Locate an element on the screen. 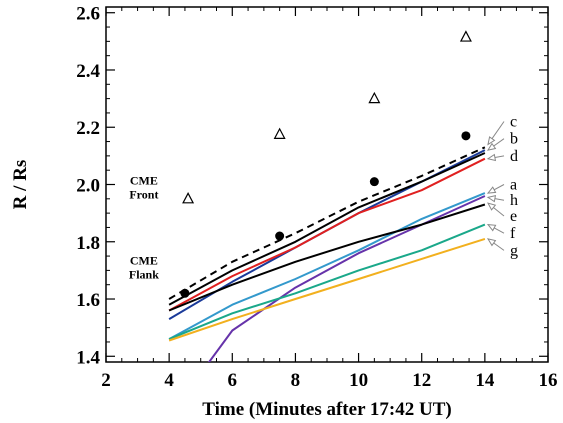 This screenshot has width=563, height=423. y-tick-label: 2.6 is located at coordinates (88, 14).